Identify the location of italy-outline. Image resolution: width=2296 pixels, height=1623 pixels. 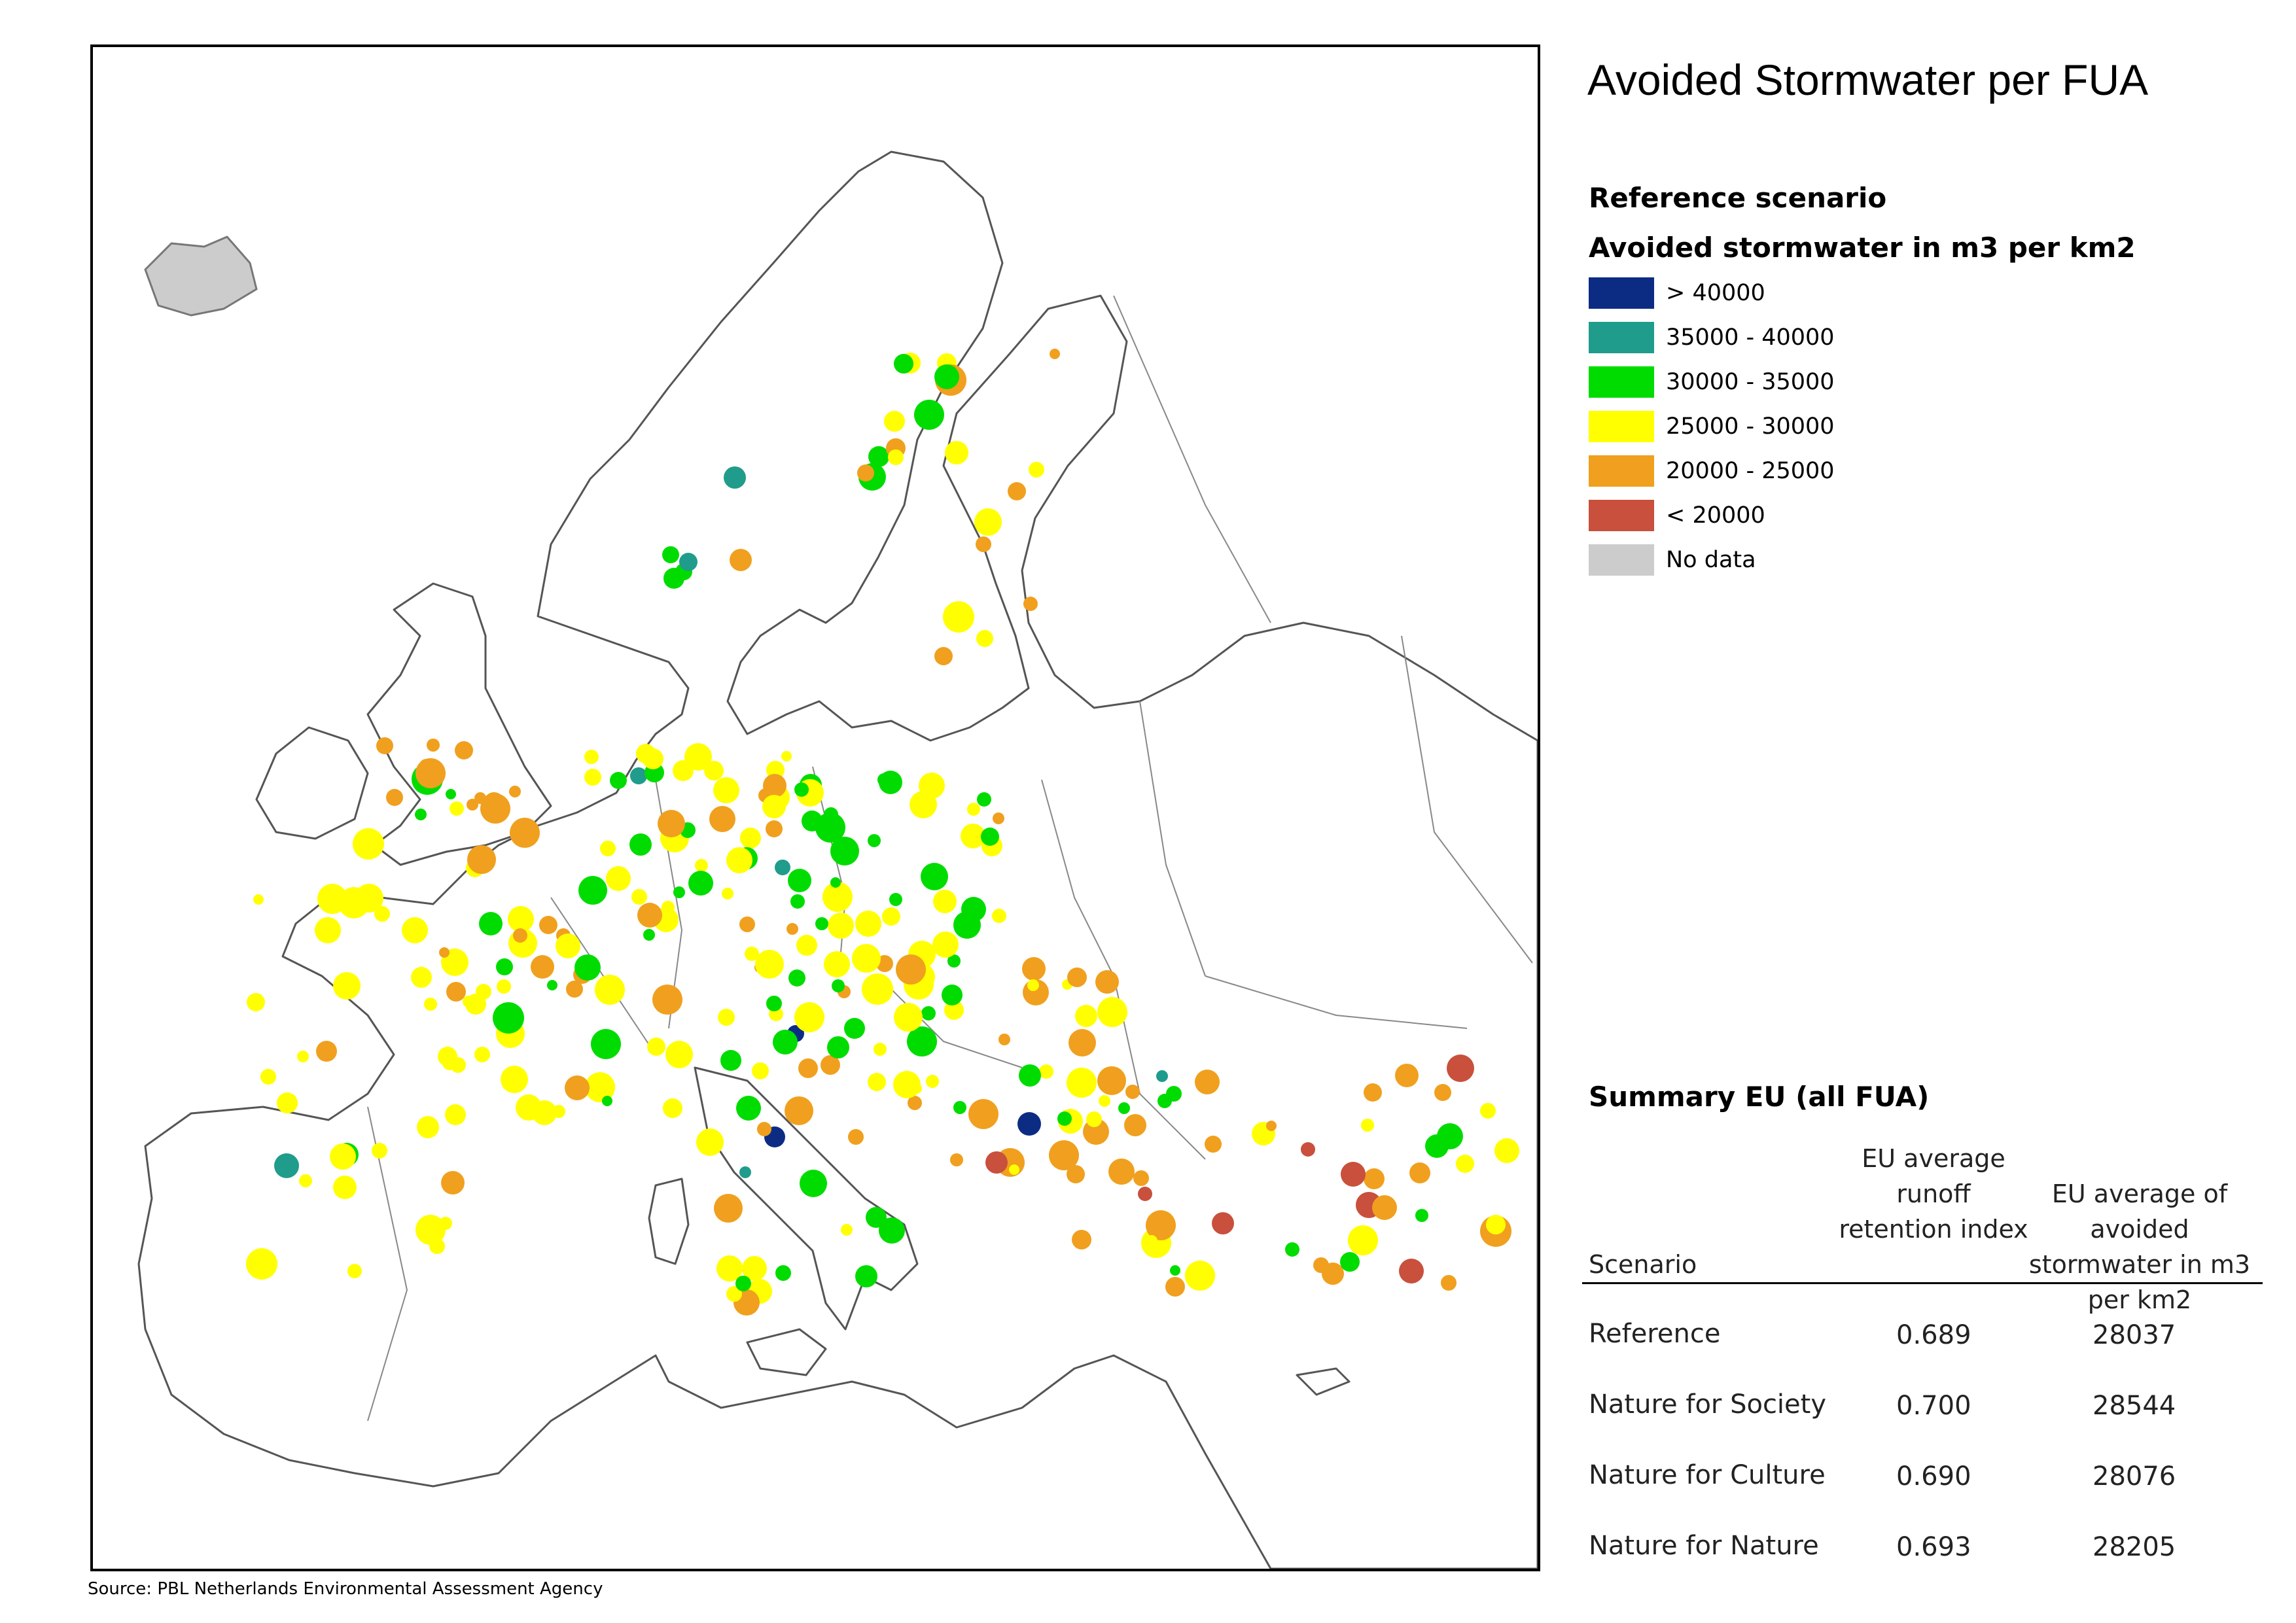
(806, 1198).